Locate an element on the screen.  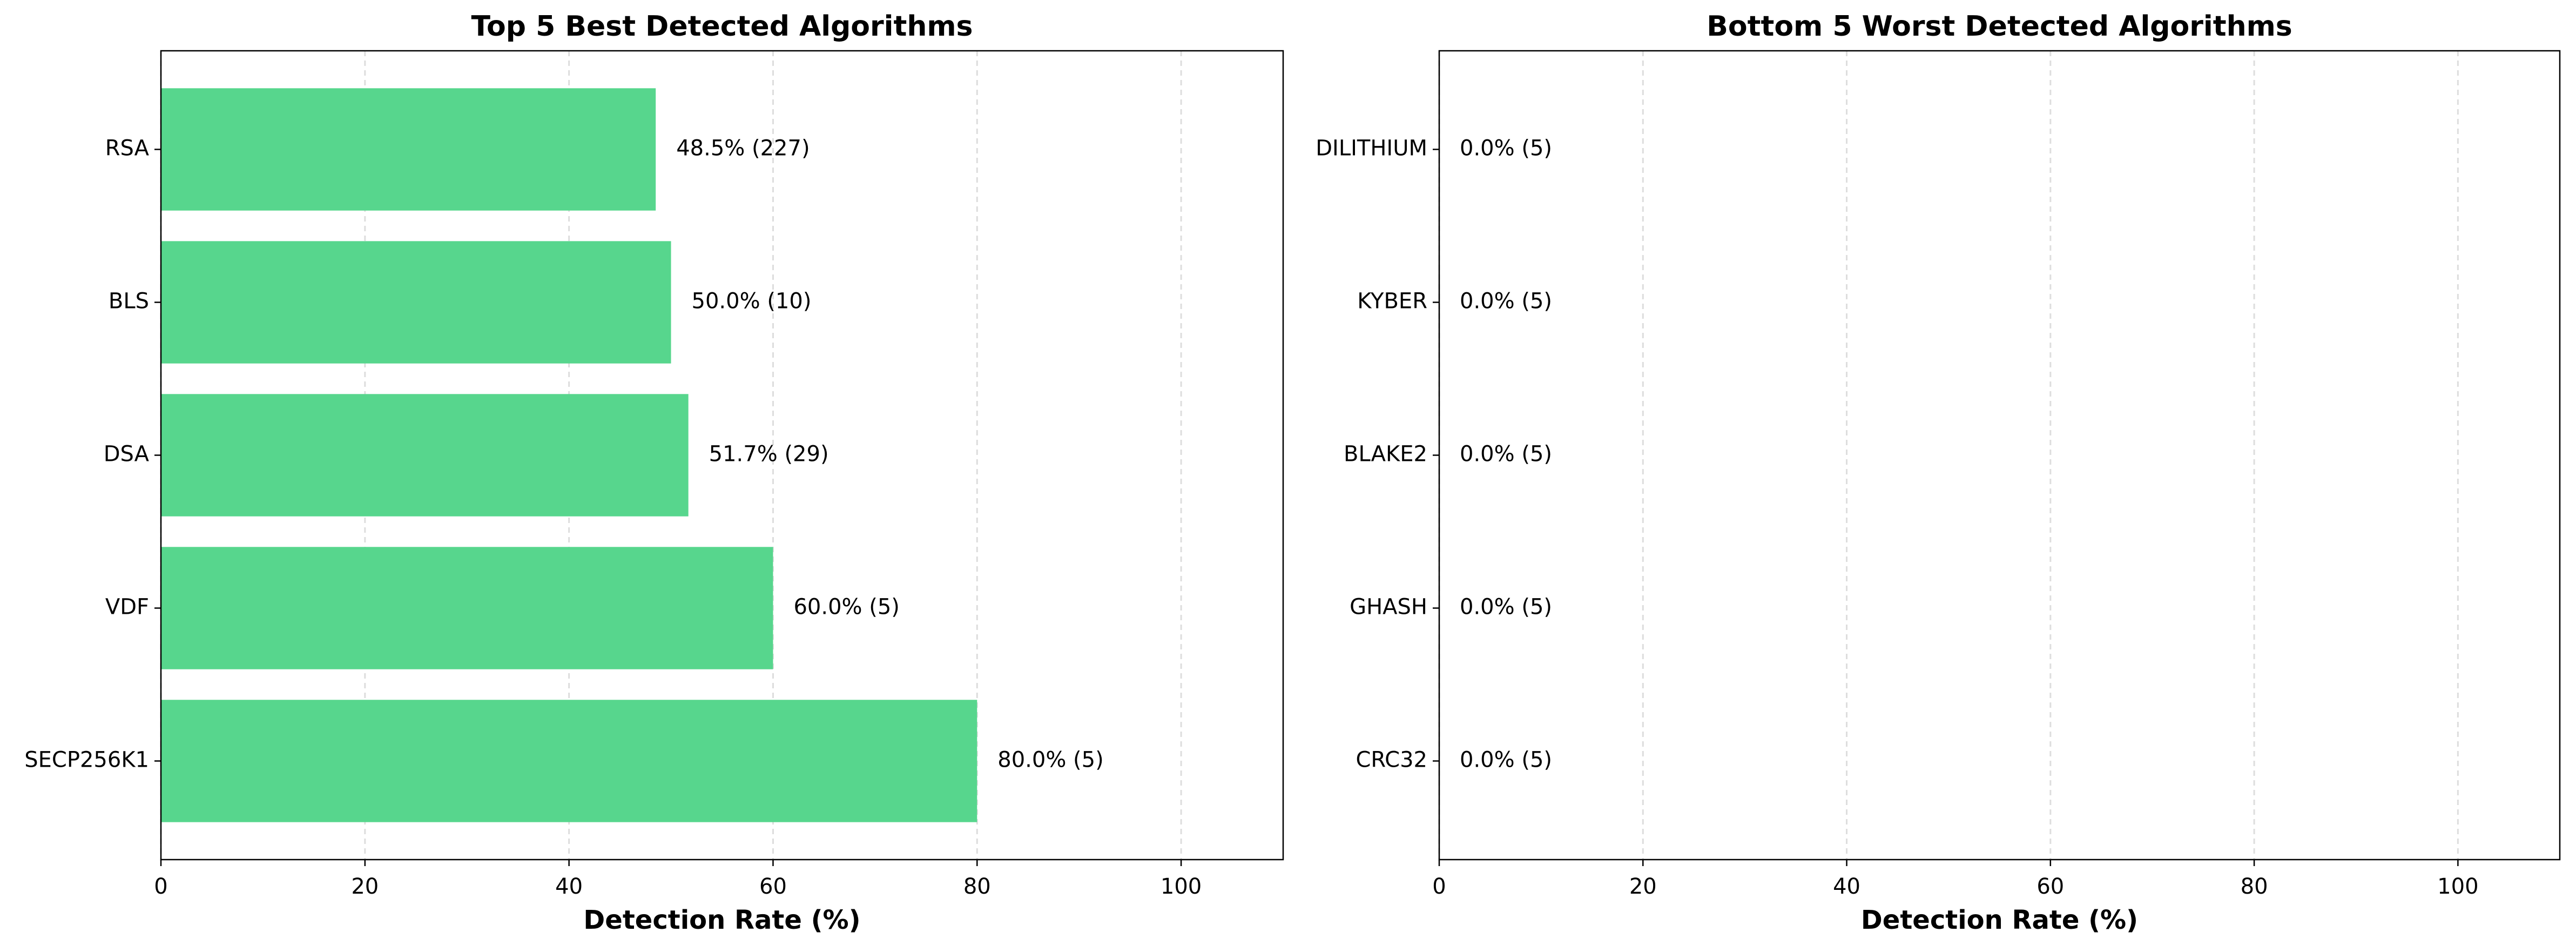
value-label: 48.5% (227) is located at coordinates (743, 149).